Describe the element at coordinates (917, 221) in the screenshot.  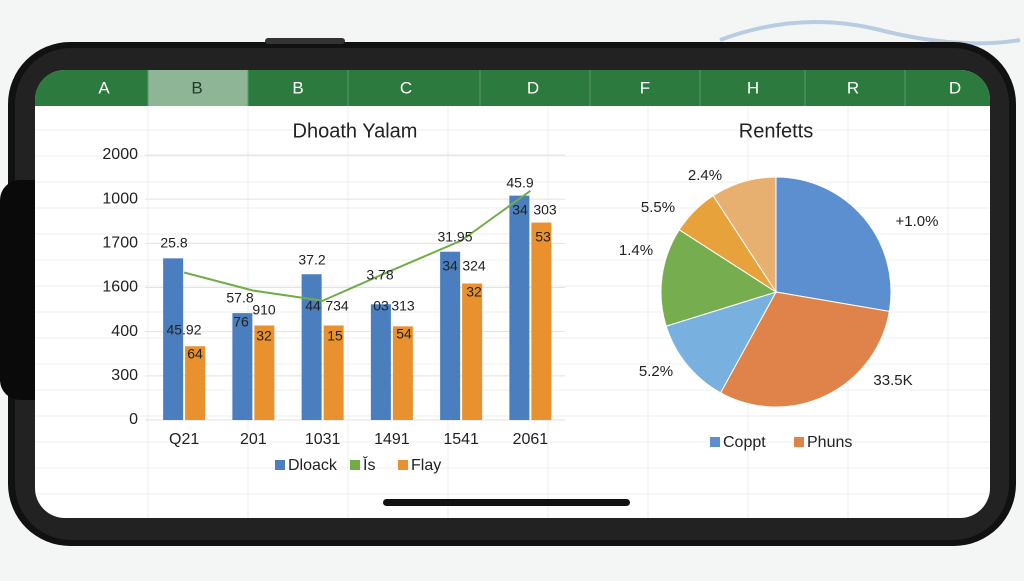
I see `slice-label: +1.0%` at that location.